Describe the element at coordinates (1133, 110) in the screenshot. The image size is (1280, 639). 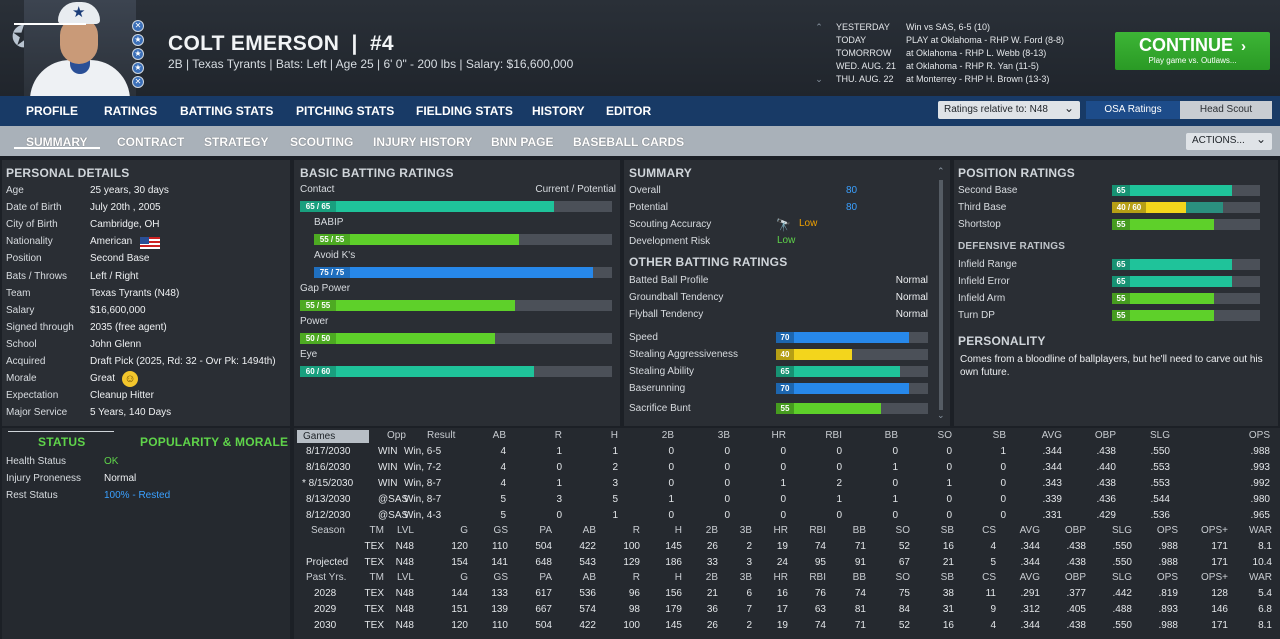
I see `osa-ratings-toggle: OSA Ratings` at that location.